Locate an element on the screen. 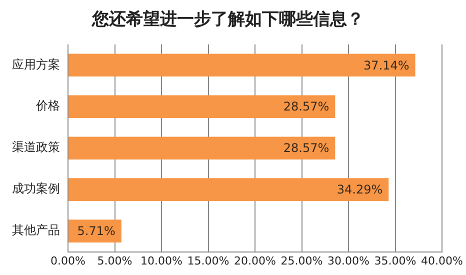 The image size is (466, 275). y-tick-label: 其他产品 is located at coordinates (36, 230).